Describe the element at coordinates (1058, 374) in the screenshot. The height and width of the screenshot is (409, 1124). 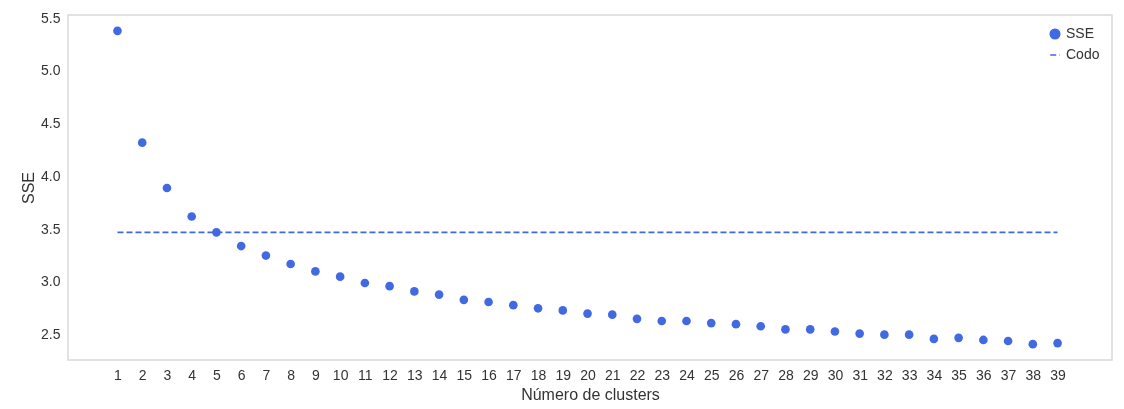
I see `x-tick-label: 39` at that location.